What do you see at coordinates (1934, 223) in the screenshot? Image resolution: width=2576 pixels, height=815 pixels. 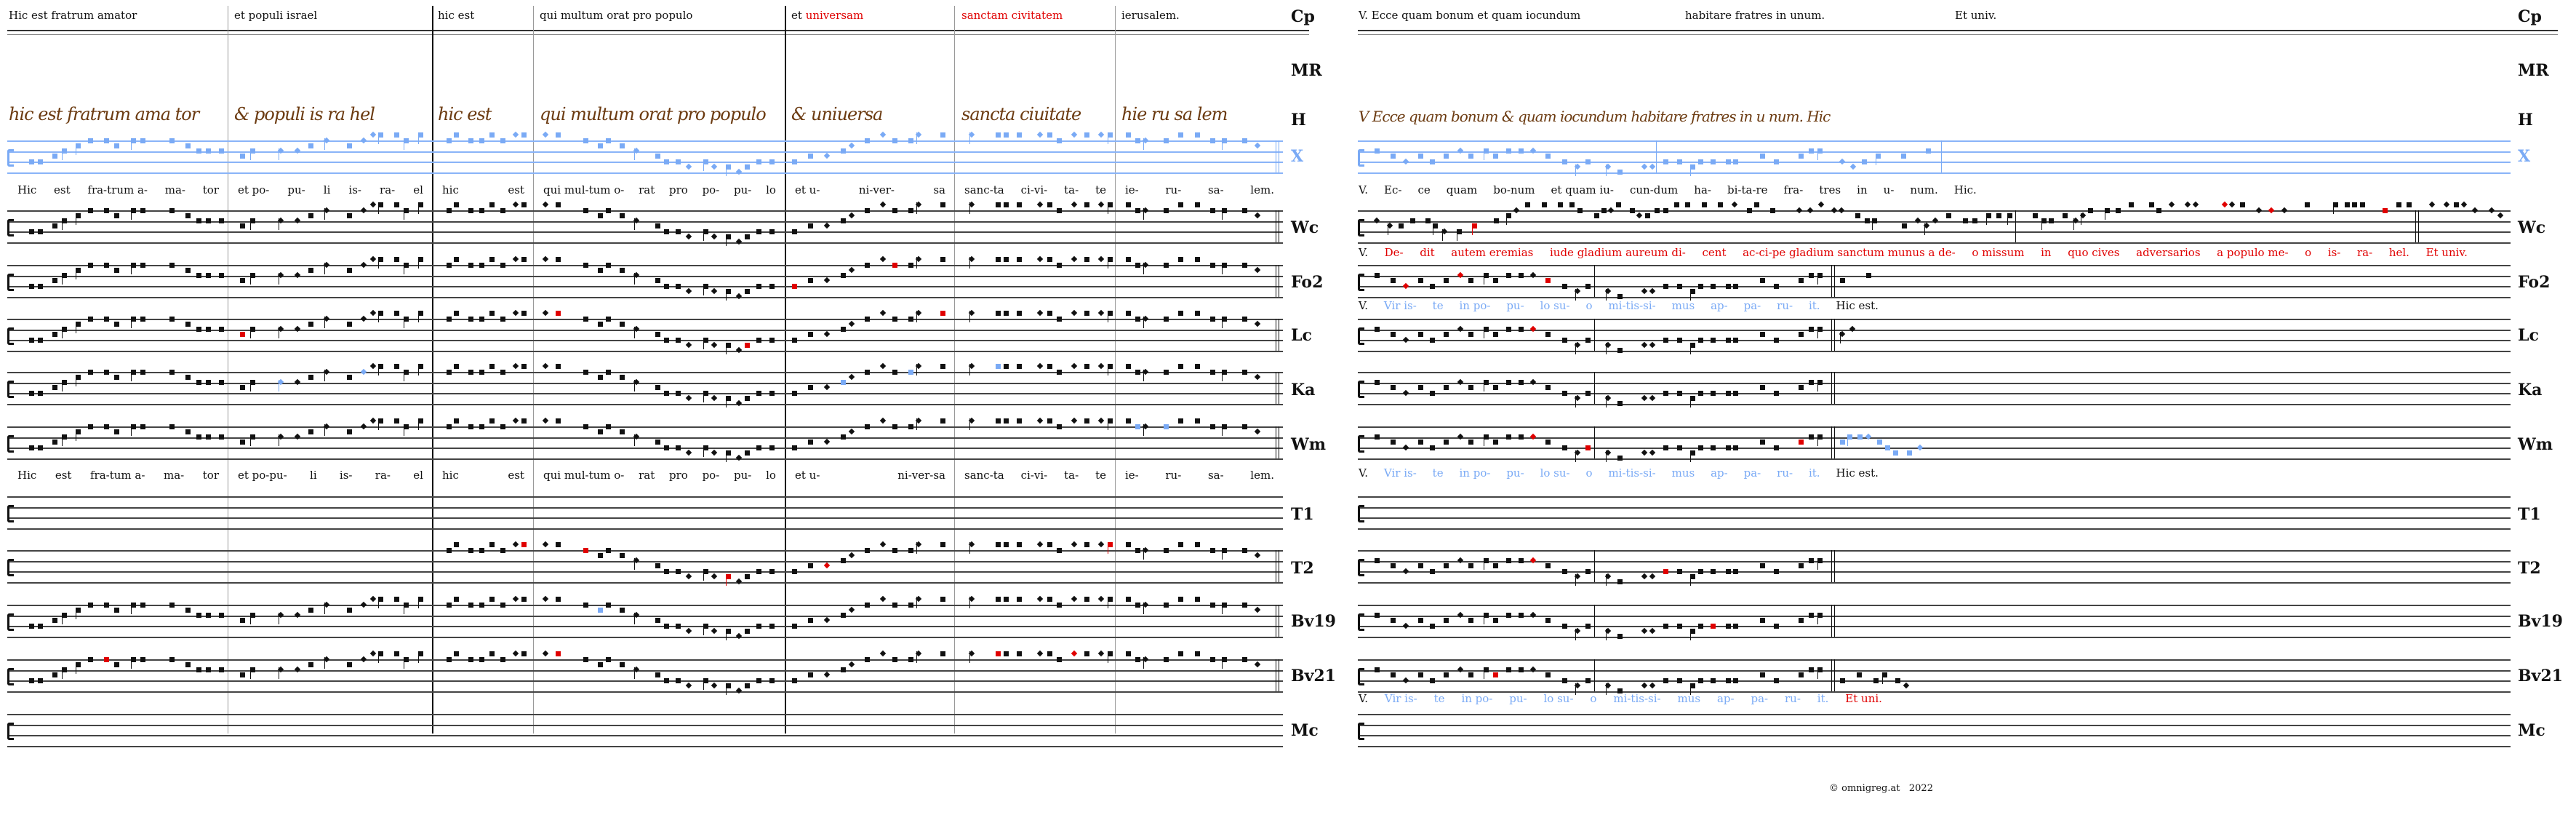 I see `staff-wc` at bounding box center [1934, 223].